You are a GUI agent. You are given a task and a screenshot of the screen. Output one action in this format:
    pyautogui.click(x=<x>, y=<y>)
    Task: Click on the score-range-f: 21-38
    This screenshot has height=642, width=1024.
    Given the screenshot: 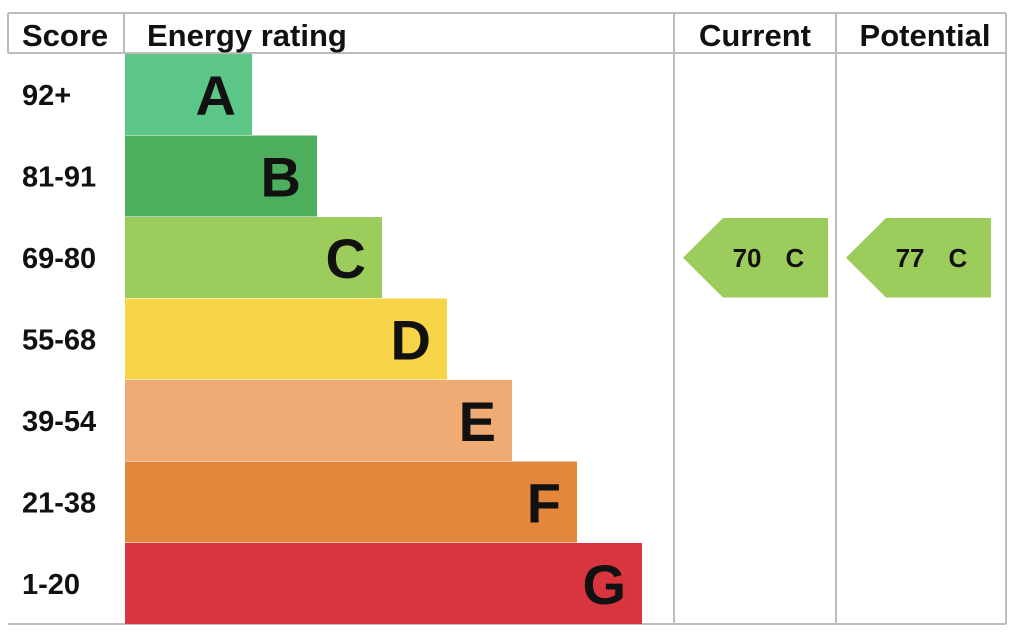 What is the action you would take?
    pyautogui.click(x=59, y=503)
    